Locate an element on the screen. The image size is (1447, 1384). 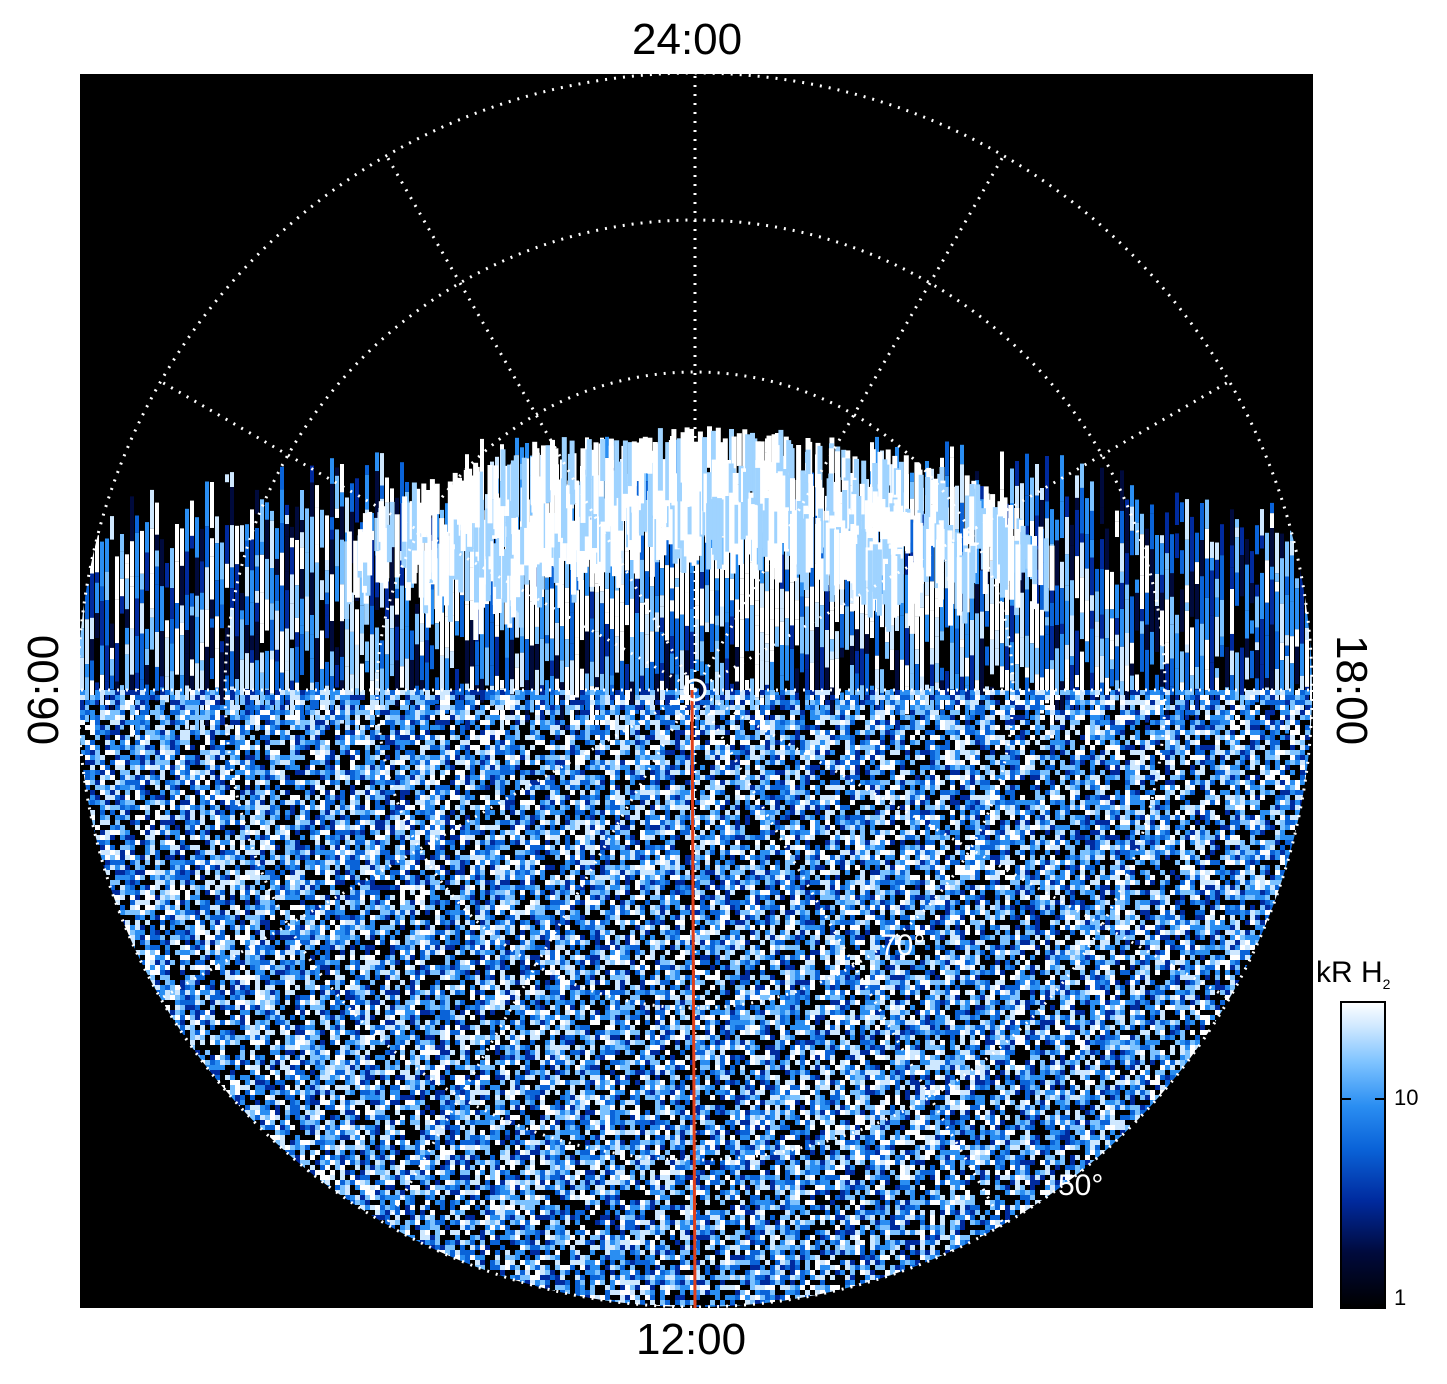
latitude-label-50: 50° is located at coordinates (1080, 1186).